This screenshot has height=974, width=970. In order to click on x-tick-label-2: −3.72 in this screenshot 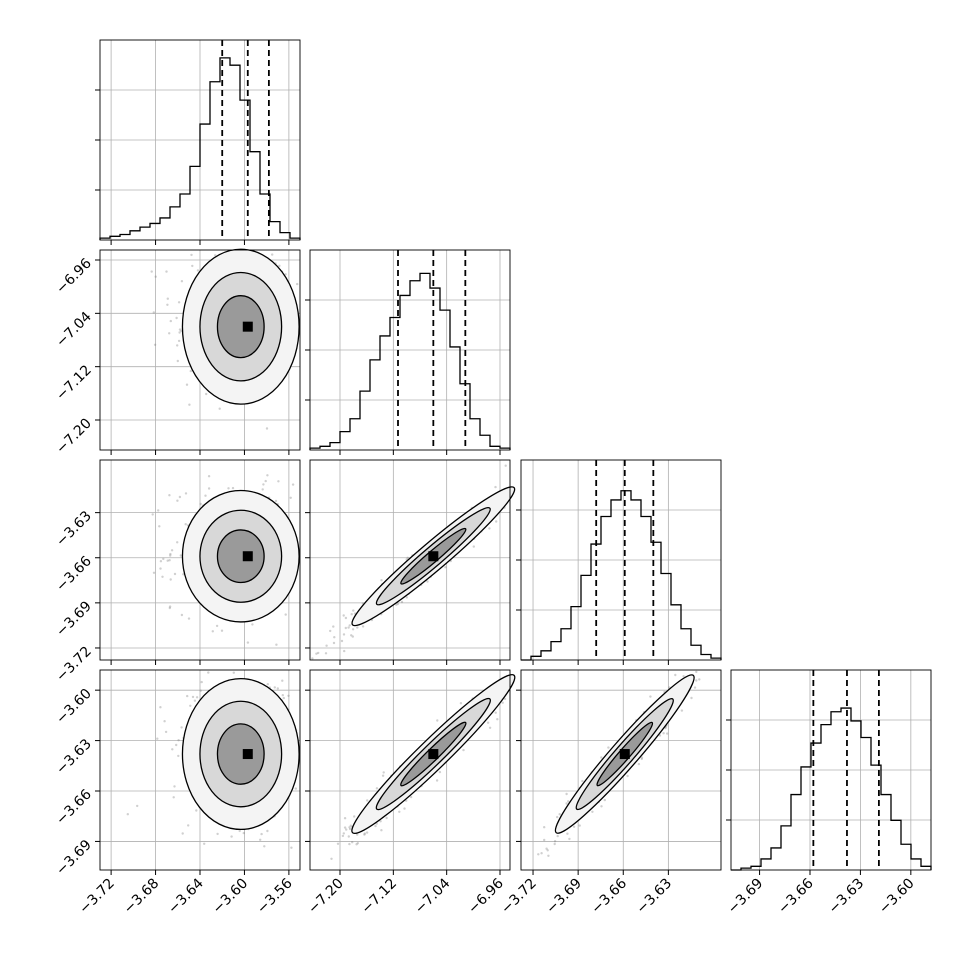, I will do `click(519, 897)`.